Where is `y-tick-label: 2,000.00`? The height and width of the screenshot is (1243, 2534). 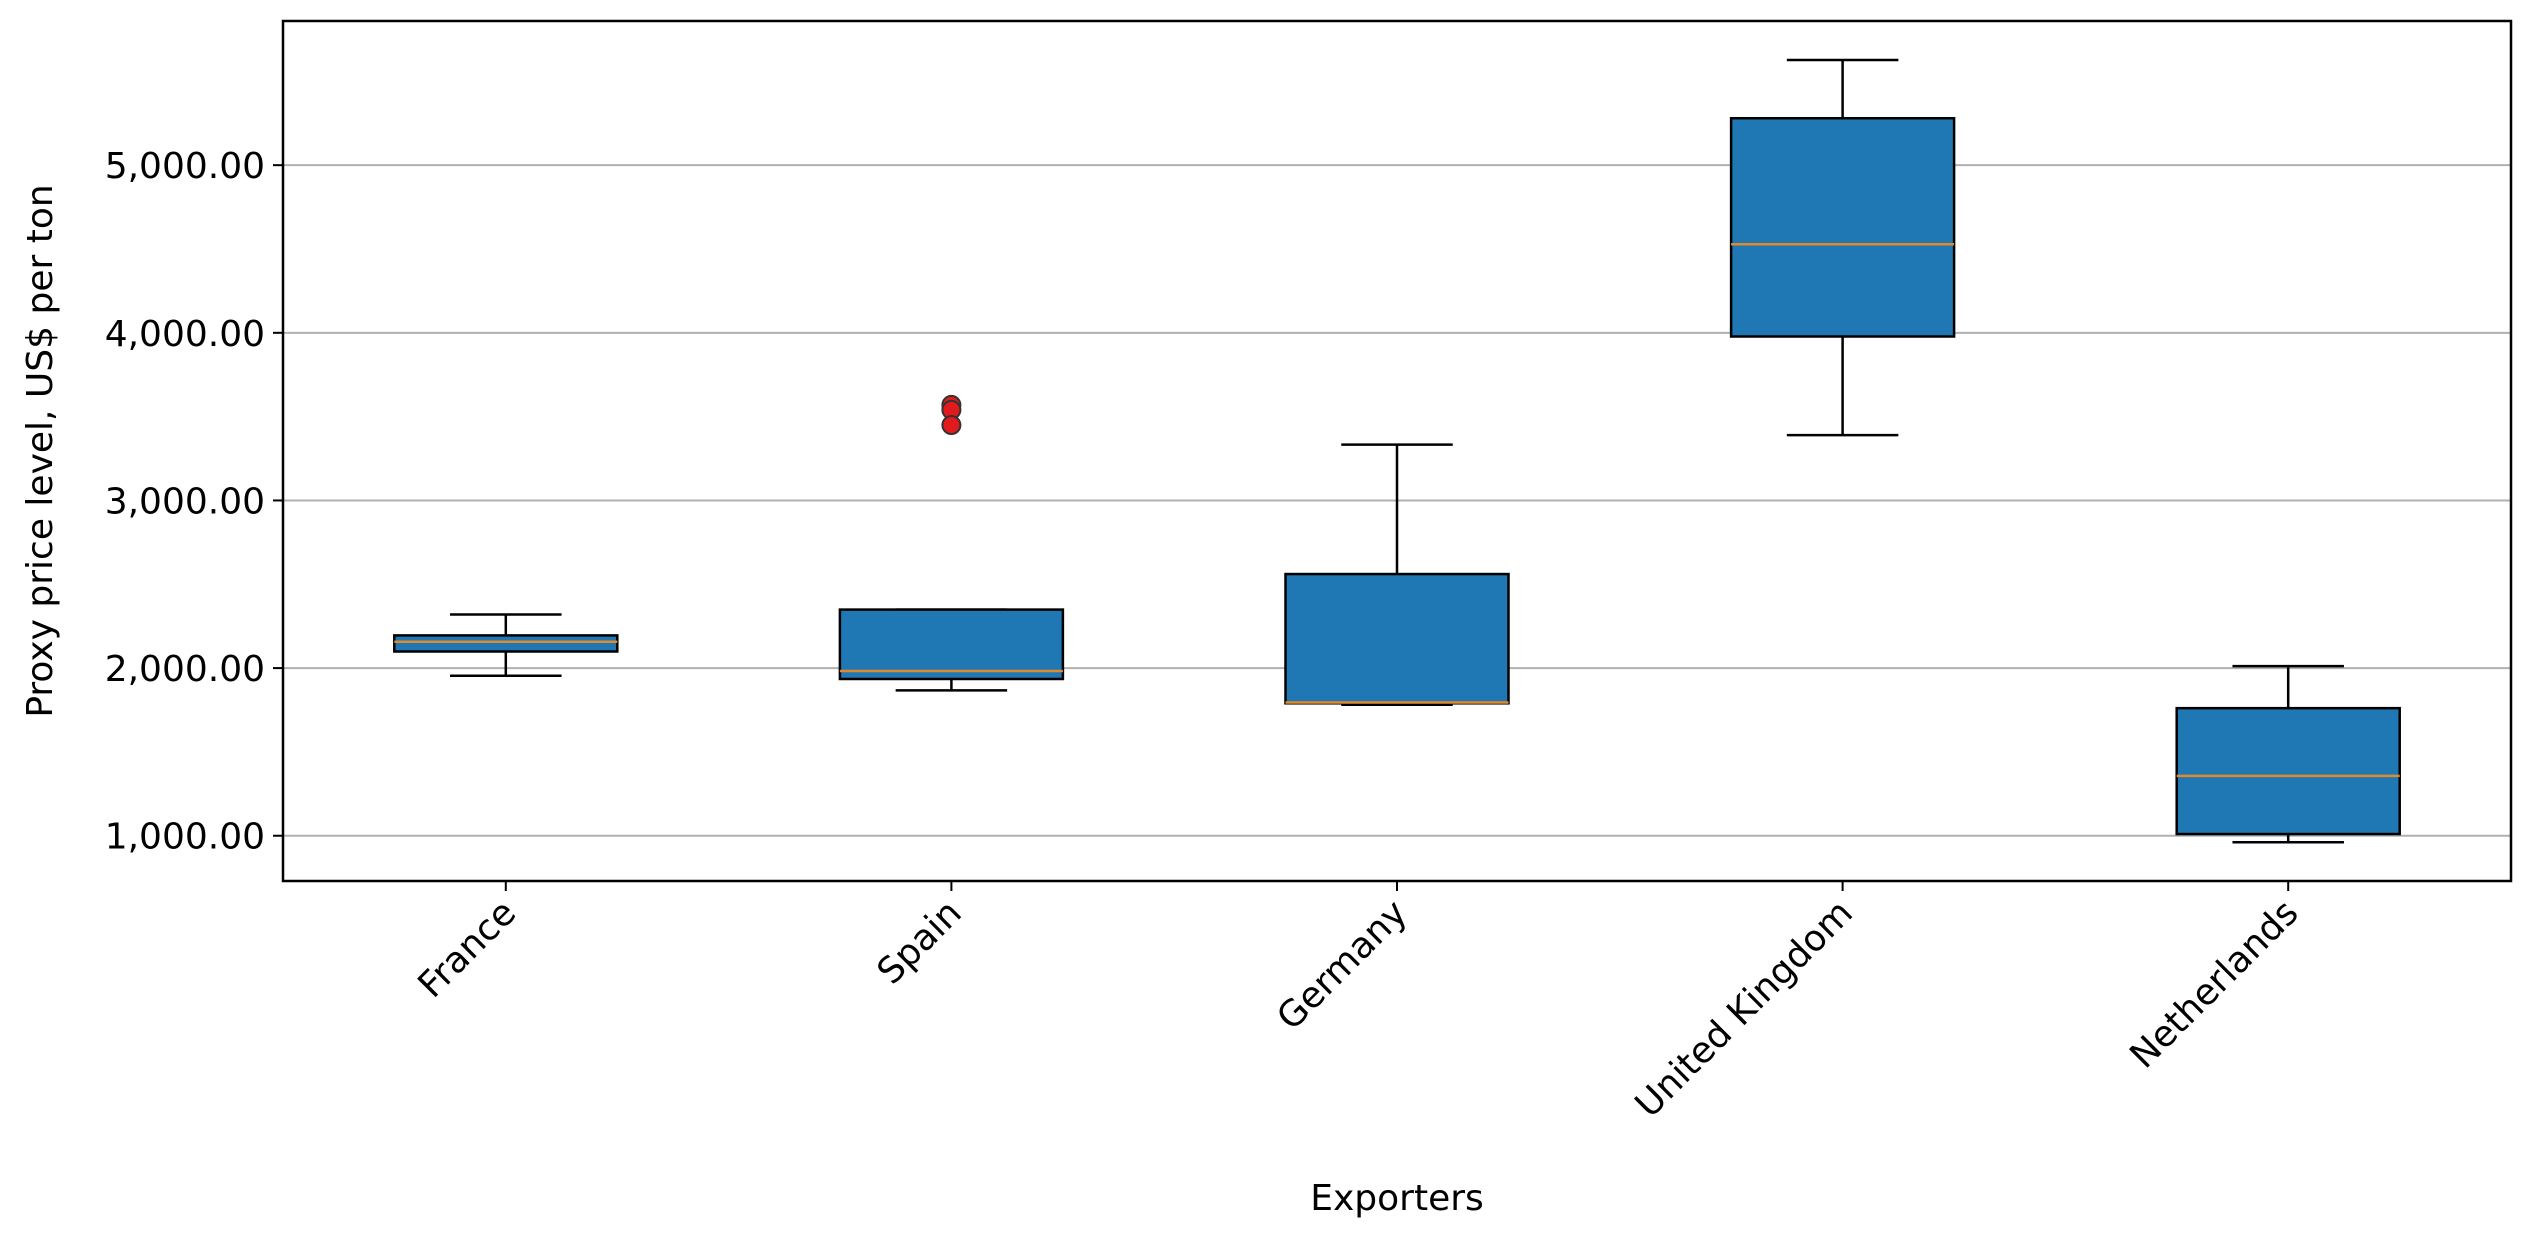
y-tick-label: 2,000.00 is located at coordinates (185, 669).